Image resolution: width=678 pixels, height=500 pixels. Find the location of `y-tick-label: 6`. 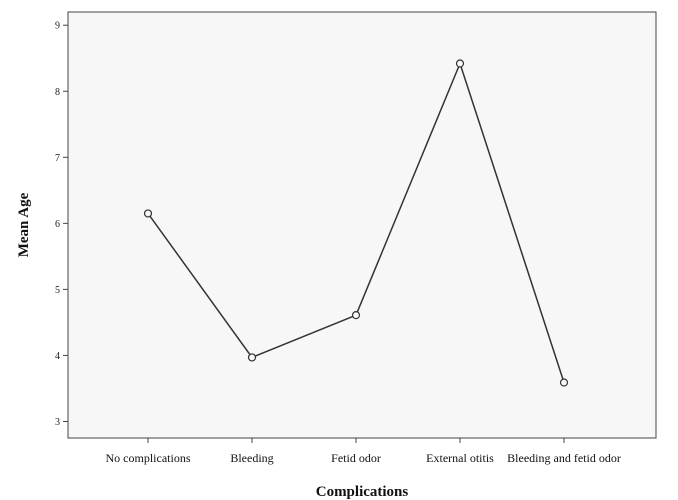

y-tick-label: 6 is located at coordinates (57, 224).